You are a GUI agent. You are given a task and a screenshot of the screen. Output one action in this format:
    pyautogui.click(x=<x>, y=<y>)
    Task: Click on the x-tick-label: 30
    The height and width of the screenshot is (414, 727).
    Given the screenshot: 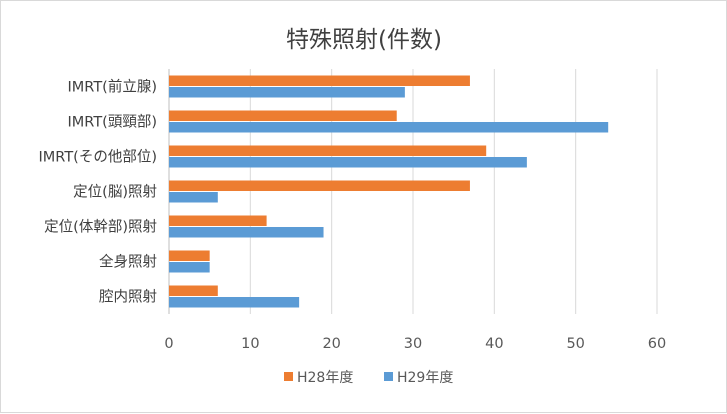 What is the action you would take?
    pyautogui.click(x=413, y=344)
    